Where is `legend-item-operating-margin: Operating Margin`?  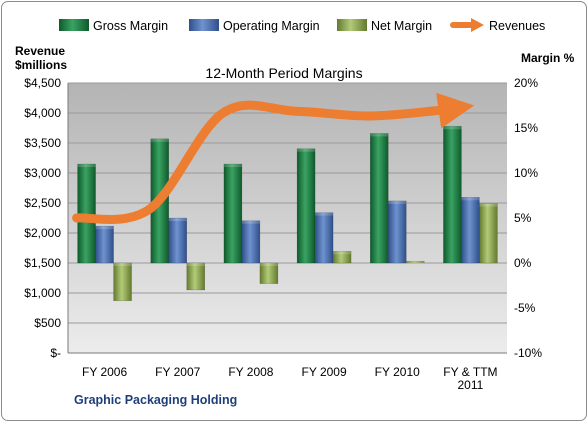
legend-item-operating-margin: Operating Margin is located at coordinates (254, 26).